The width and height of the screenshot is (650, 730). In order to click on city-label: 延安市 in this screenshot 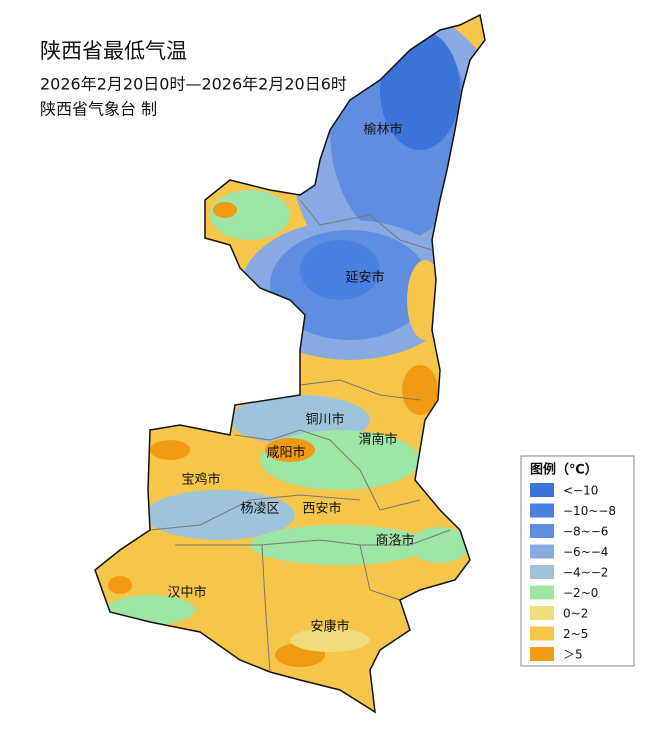, I will do `click(364, 278)`.